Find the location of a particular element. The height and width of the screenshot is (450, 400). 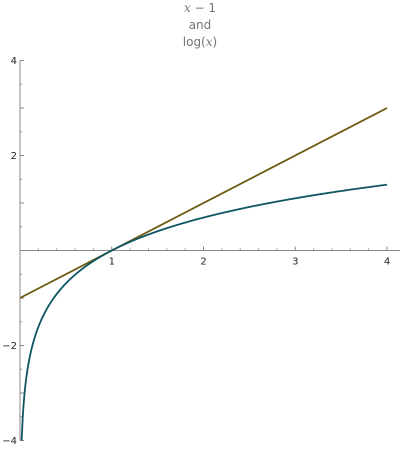

x-tick-label: 3 is located at coordinates (295, 262).